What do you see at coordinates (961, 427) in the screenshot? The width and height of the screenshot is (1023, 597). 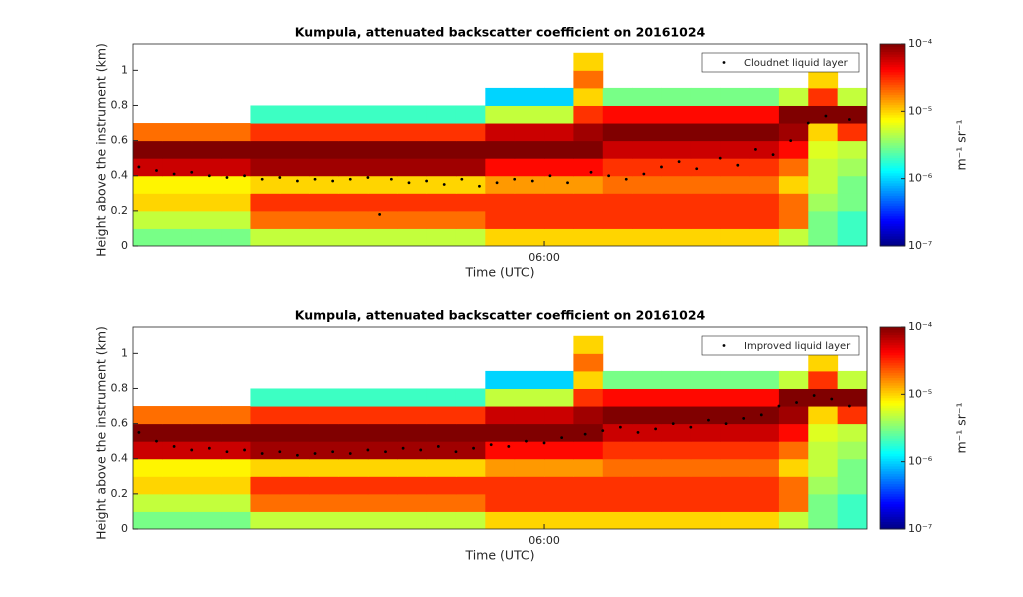 I see `colorbar-label: m⁻¹ sr⁻¹` at bounding box center [961, 427].